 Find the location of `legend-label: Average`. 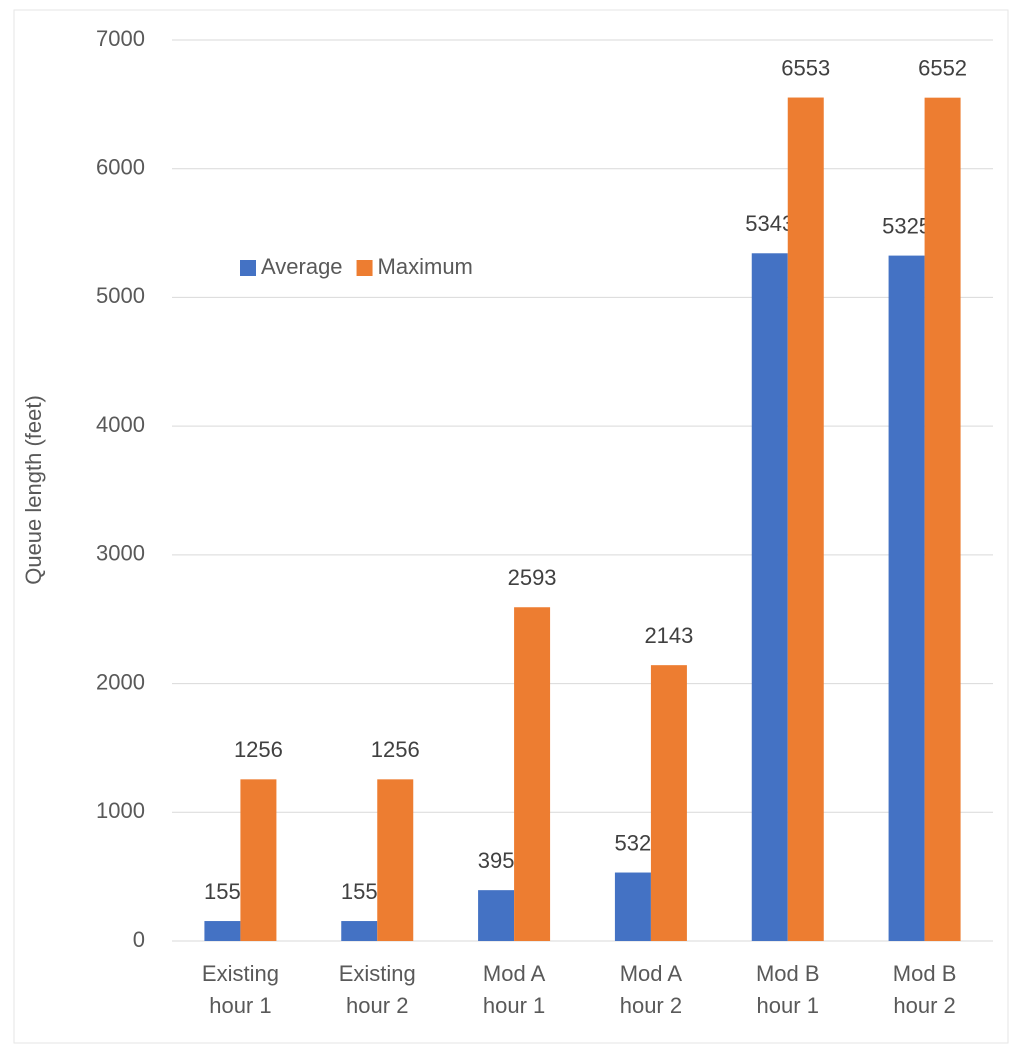

legend-label: Average is located at coordinates (302, 266).